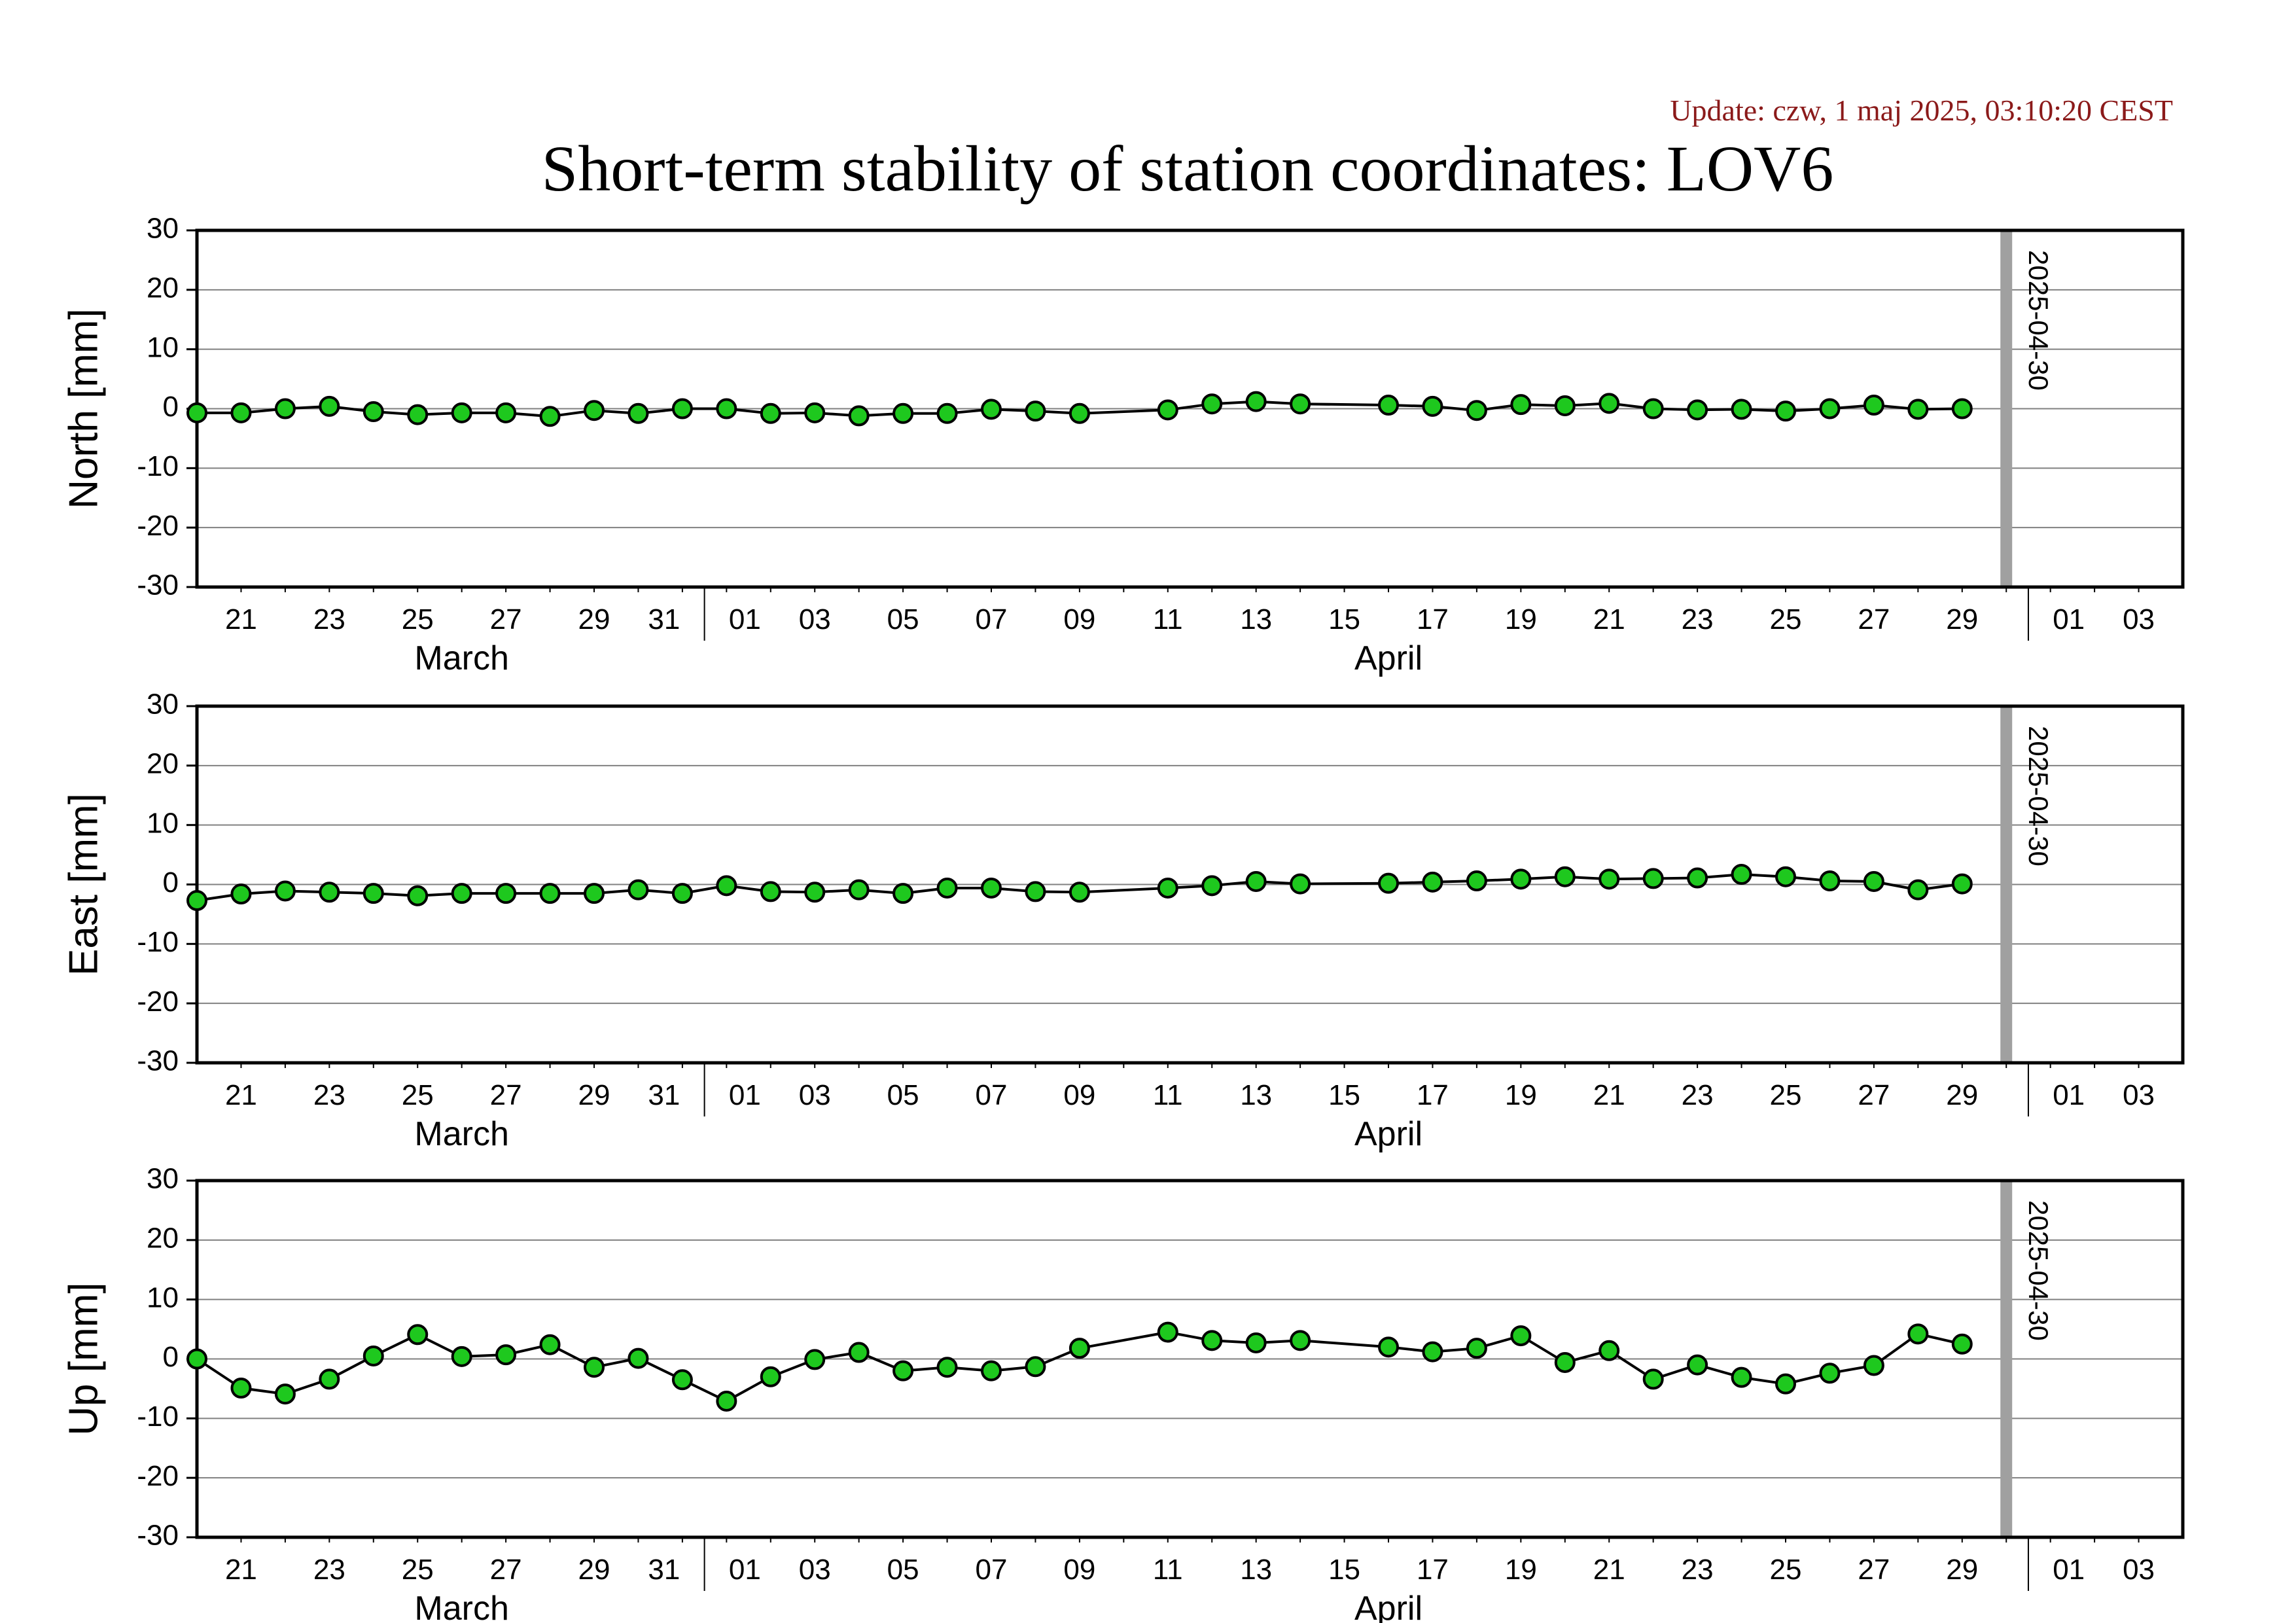  Describe the element at coordinates (664, 1095) in the screenshot. I see `x-tick-label: 31` at that location.